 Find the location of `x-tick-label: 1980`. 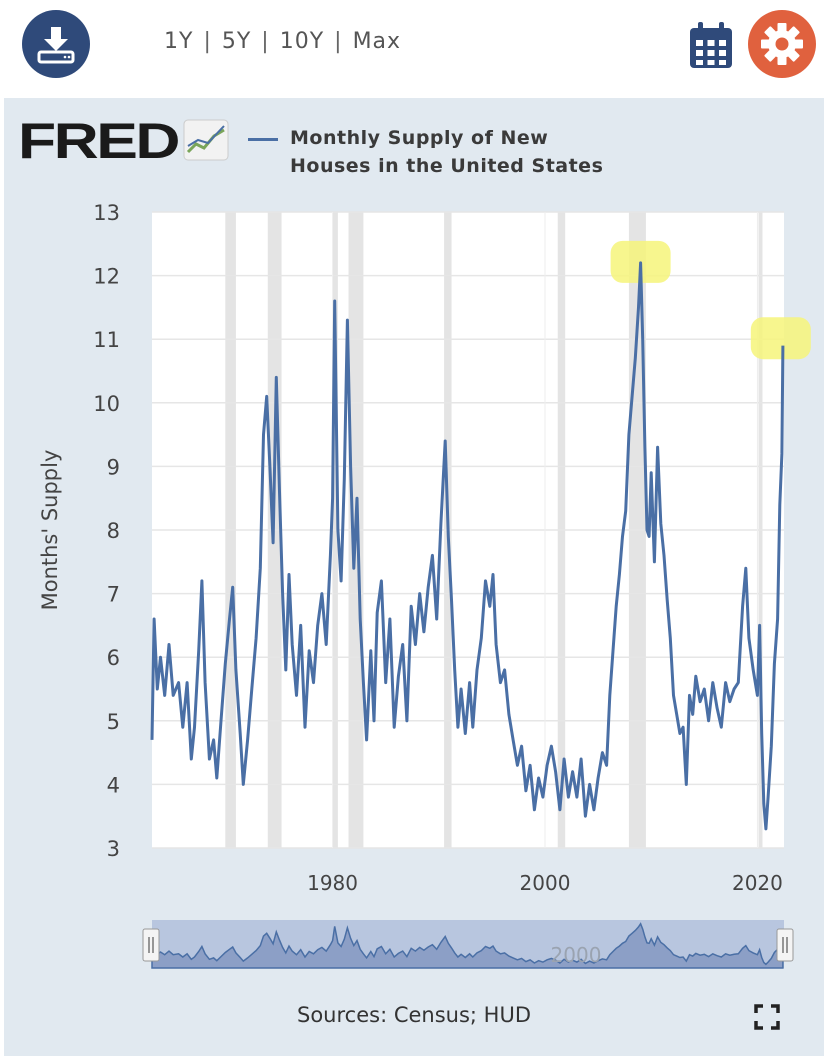

x-tick-label: 1980 is located at coordinates (332, 883).